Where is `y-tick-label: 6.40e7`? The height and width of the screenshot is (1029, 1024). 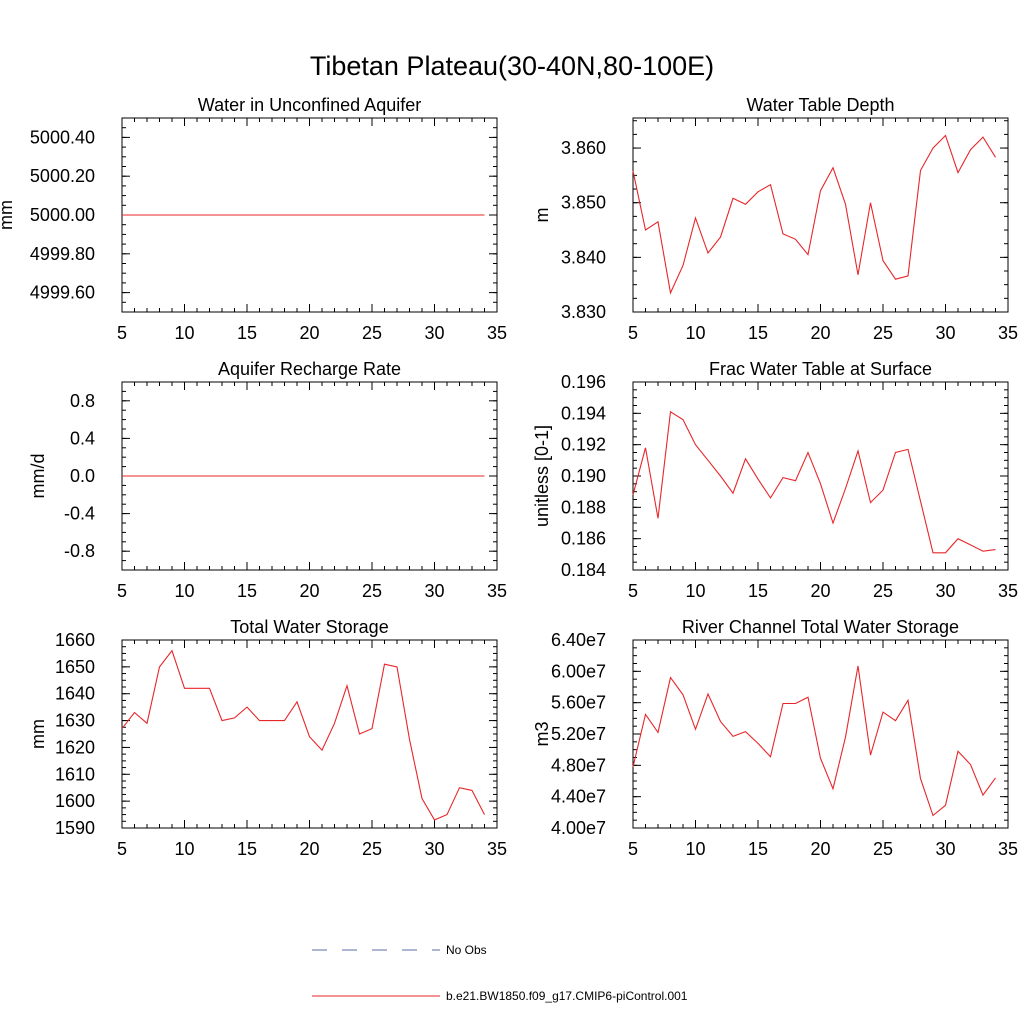 y-tick-label: 6.40e7 is located at coordinates (578, 640).